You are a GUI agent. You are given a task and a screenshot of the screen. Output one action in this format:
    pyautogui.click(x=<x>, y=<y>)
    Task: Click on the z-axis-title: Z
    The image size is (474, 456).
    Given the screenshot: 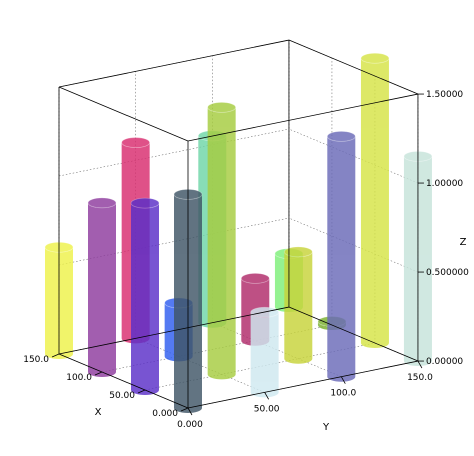 What is the action you would take?
    pyautogui.click(x=463, y=242)
    